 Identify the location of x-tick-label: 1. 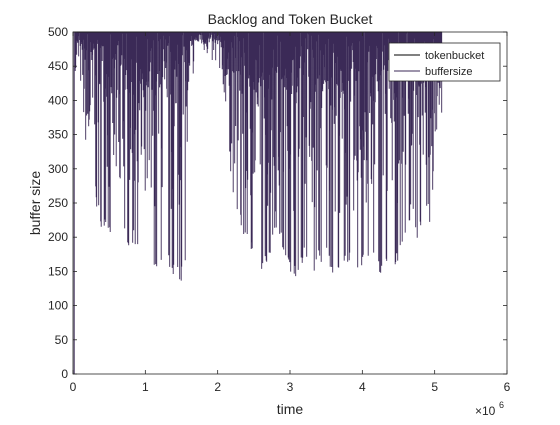
(145, 387).